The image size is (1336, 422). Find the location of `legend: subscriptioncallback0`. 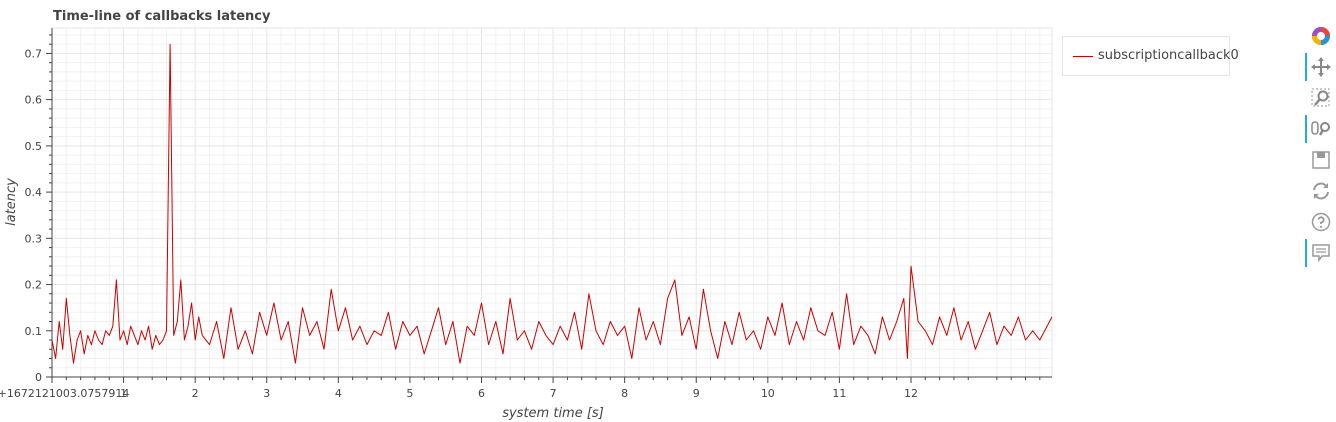

legend: subscriptioncallback0 is located at coordinates (1150, 56).